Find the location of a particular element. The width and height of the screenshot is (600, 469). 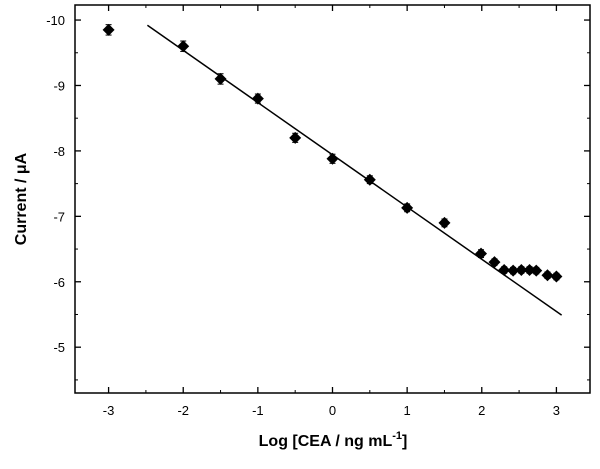

y-axis-label: Current / μA is located at coordinates (21, 198).